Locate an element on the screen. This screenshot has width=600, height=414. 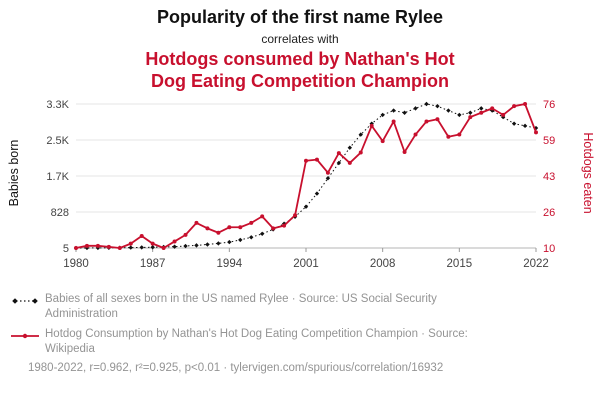
correlates-with-text: correlates with is located at coordinates (300, 39).